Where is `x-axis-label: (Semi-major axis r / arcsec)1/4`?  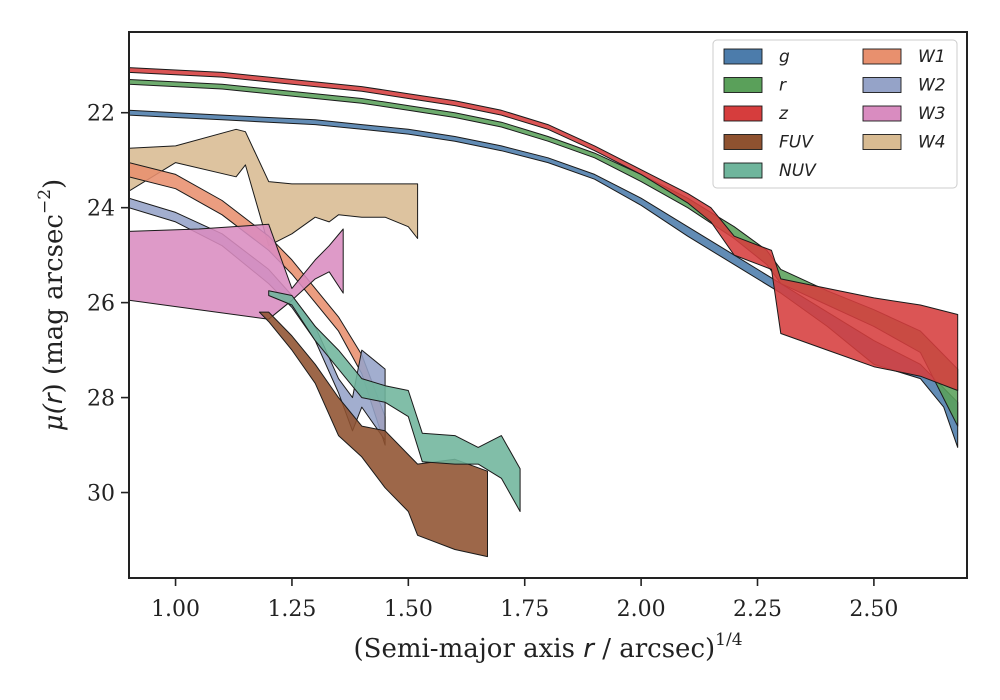 x-axis-label: (Semi-major axis r / arcsec)1/4 is located at coordinates (547, 647).